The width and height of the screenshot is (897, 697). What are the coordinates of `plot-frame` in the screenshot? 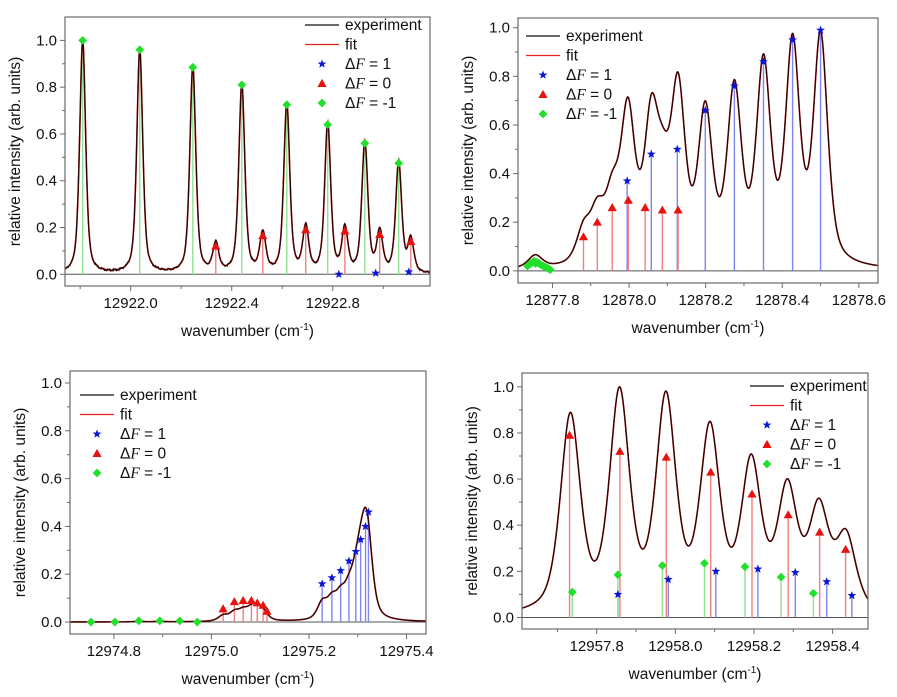 It's located at (695, 501).